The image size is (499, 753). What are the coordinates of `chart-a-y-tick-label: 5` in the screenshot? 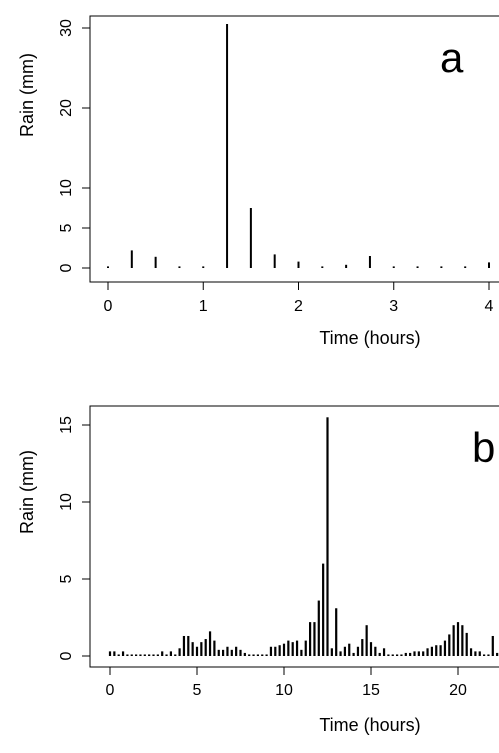 It's located at (66, 227).